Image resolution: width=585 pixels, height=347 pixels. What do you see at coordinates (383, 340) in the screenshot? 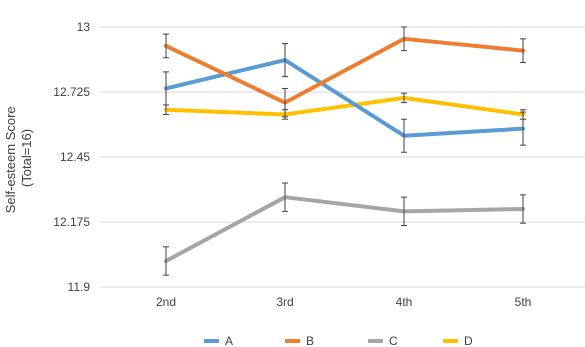
I see `legend-item-C: C` at bounding box center [383, 340].